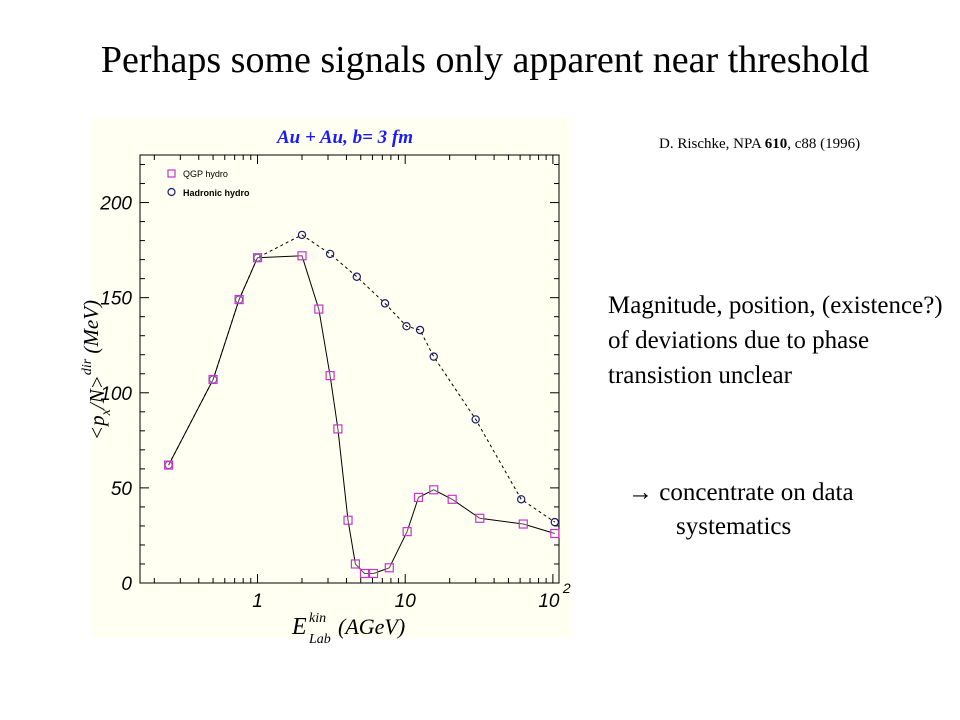 This screenshot has height=720, width=960. What do you see at coordinates (788, 510) in the screenshot?
I see `bullet-point: → concentrate on data systematics` at bounding box center [788, 510].